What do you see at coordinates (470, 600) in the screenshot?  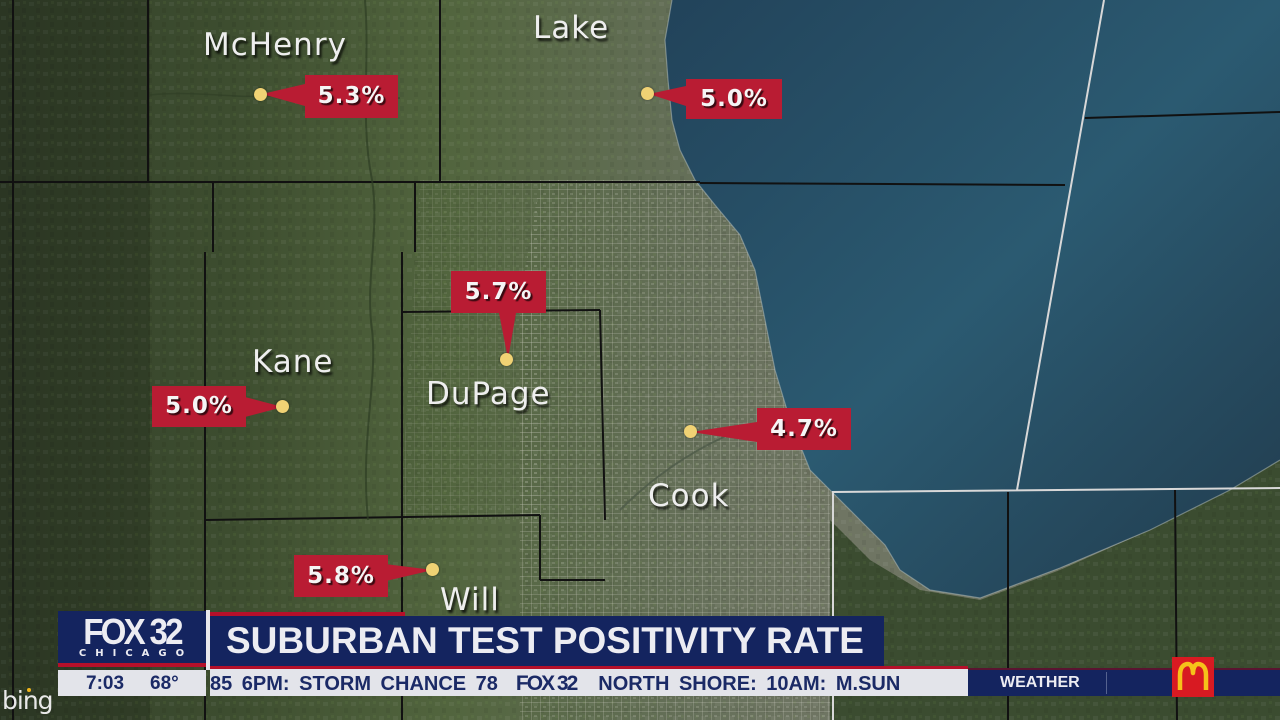 I see `county-label-will: Will` at bounding box center [470, 600].